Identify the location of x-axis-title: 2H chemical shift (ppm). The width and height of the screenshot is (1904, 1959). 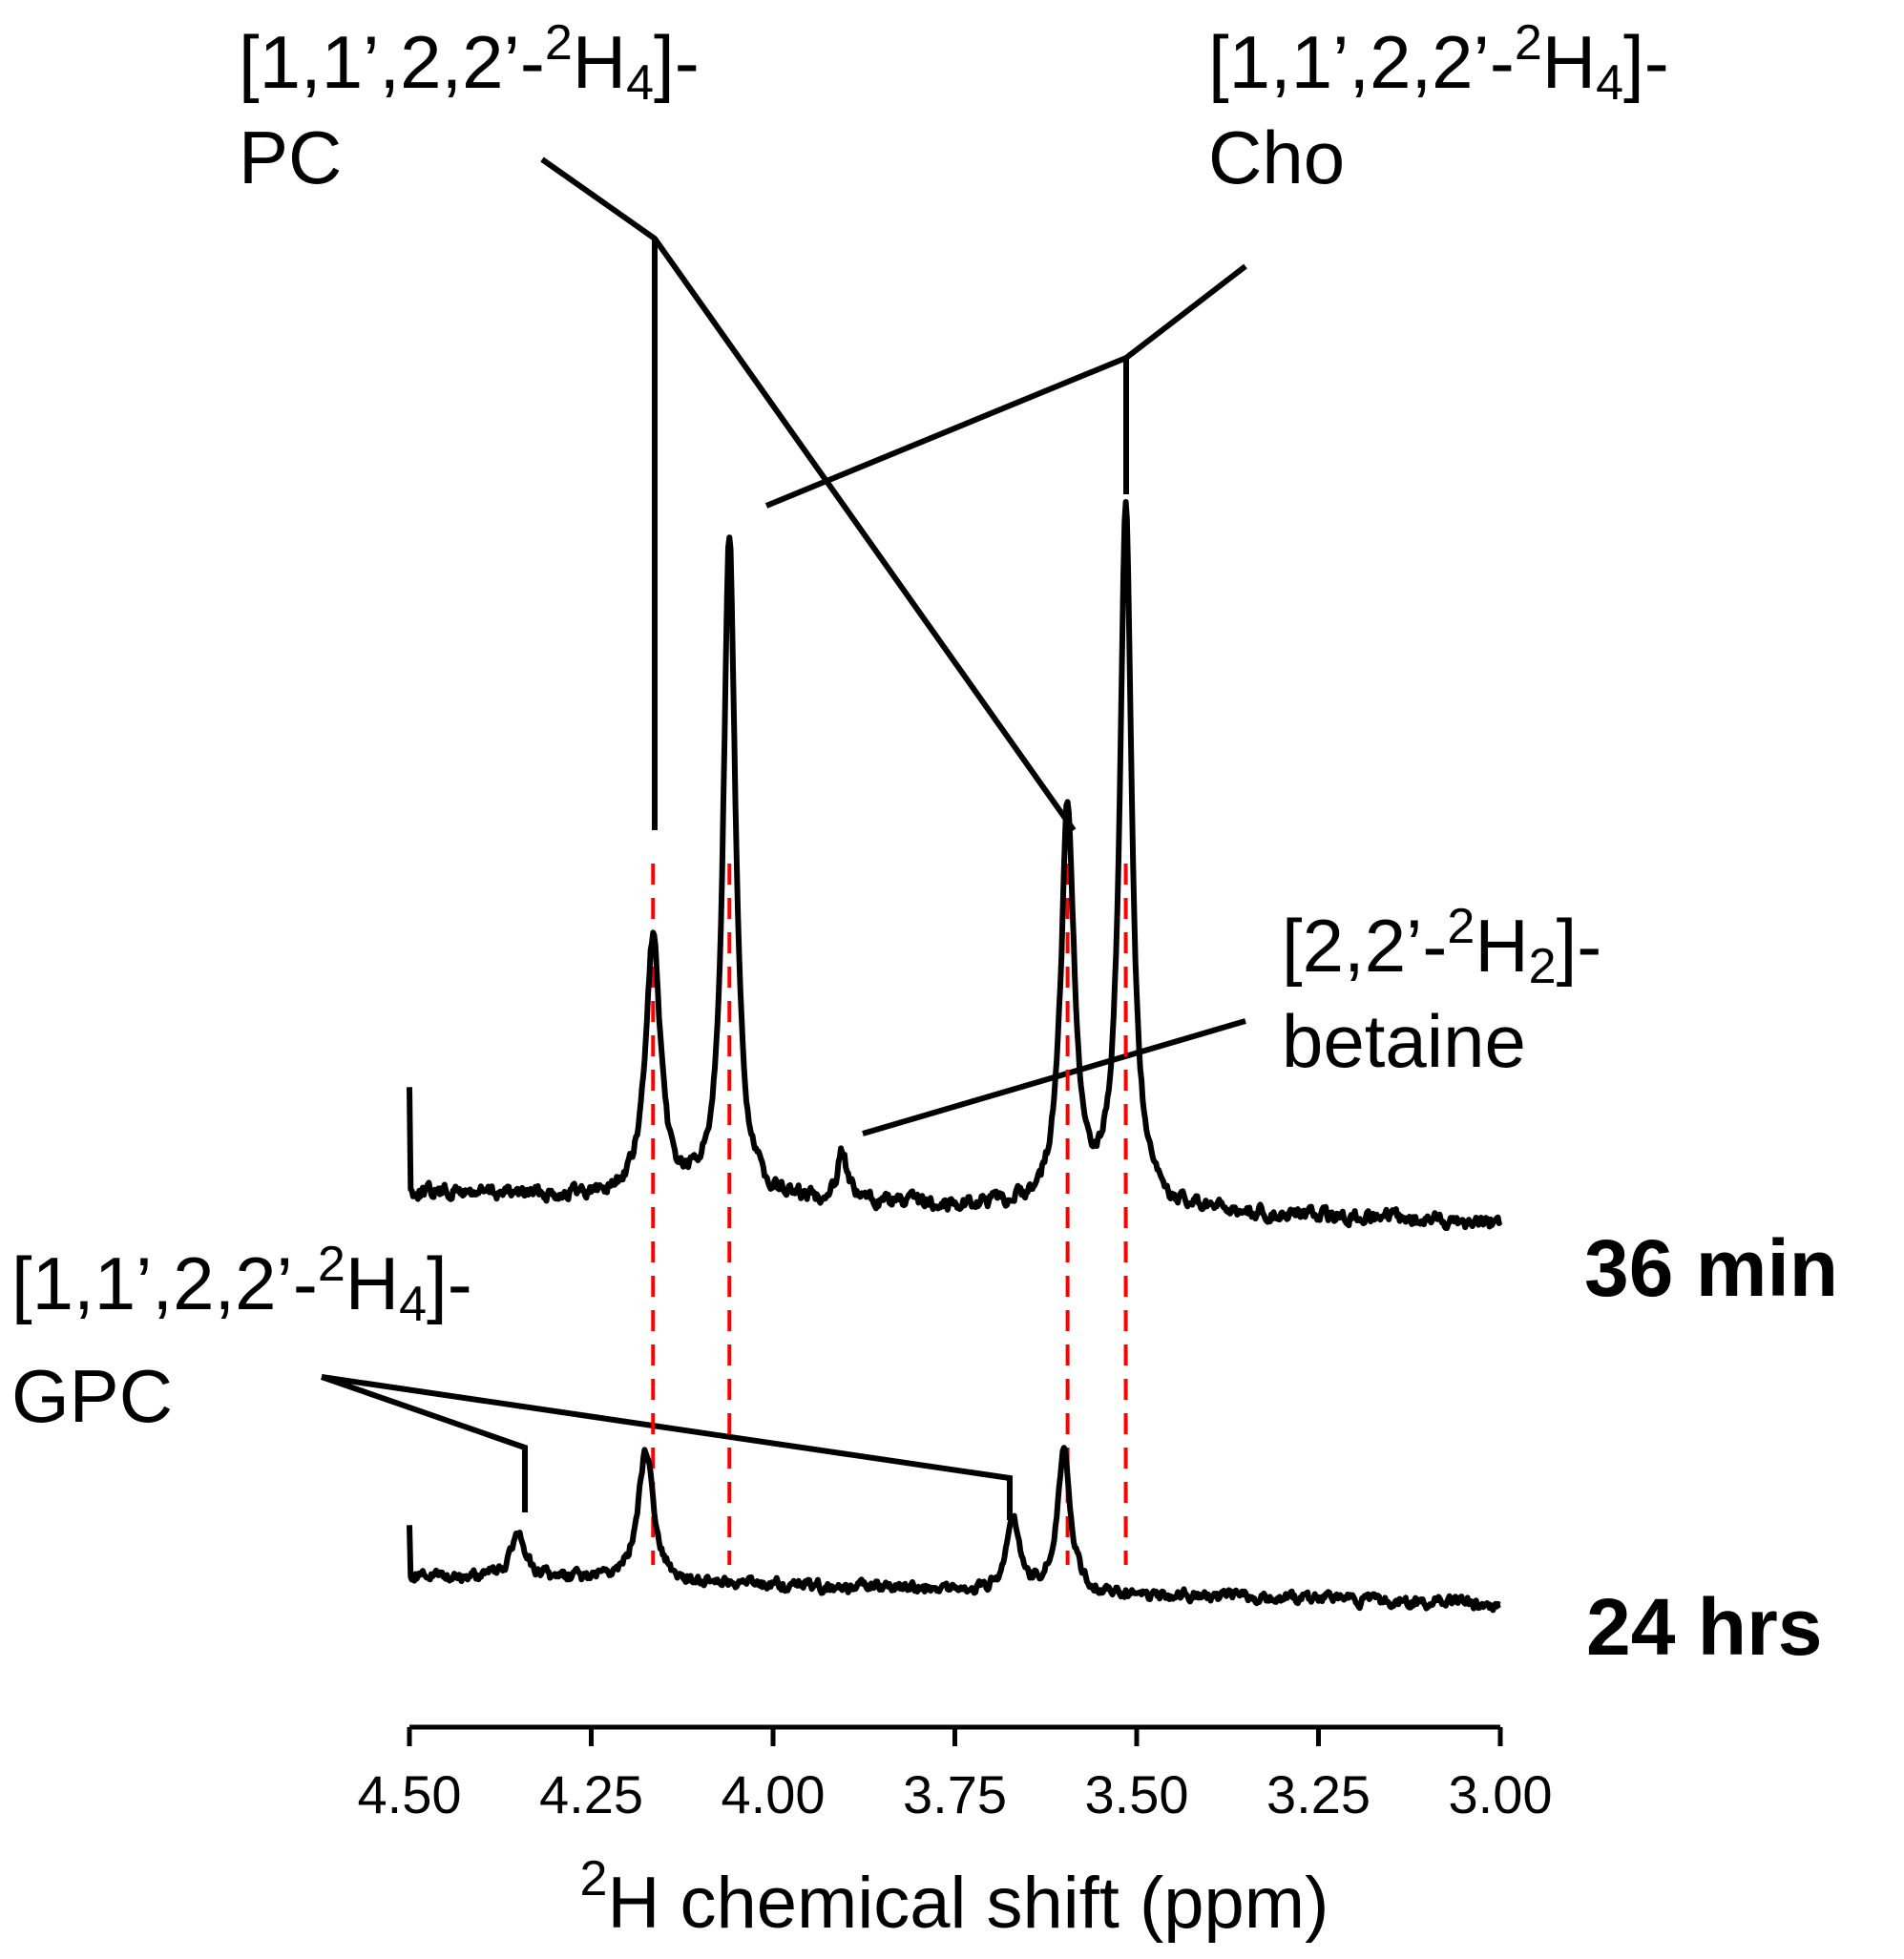
(954, 1897).